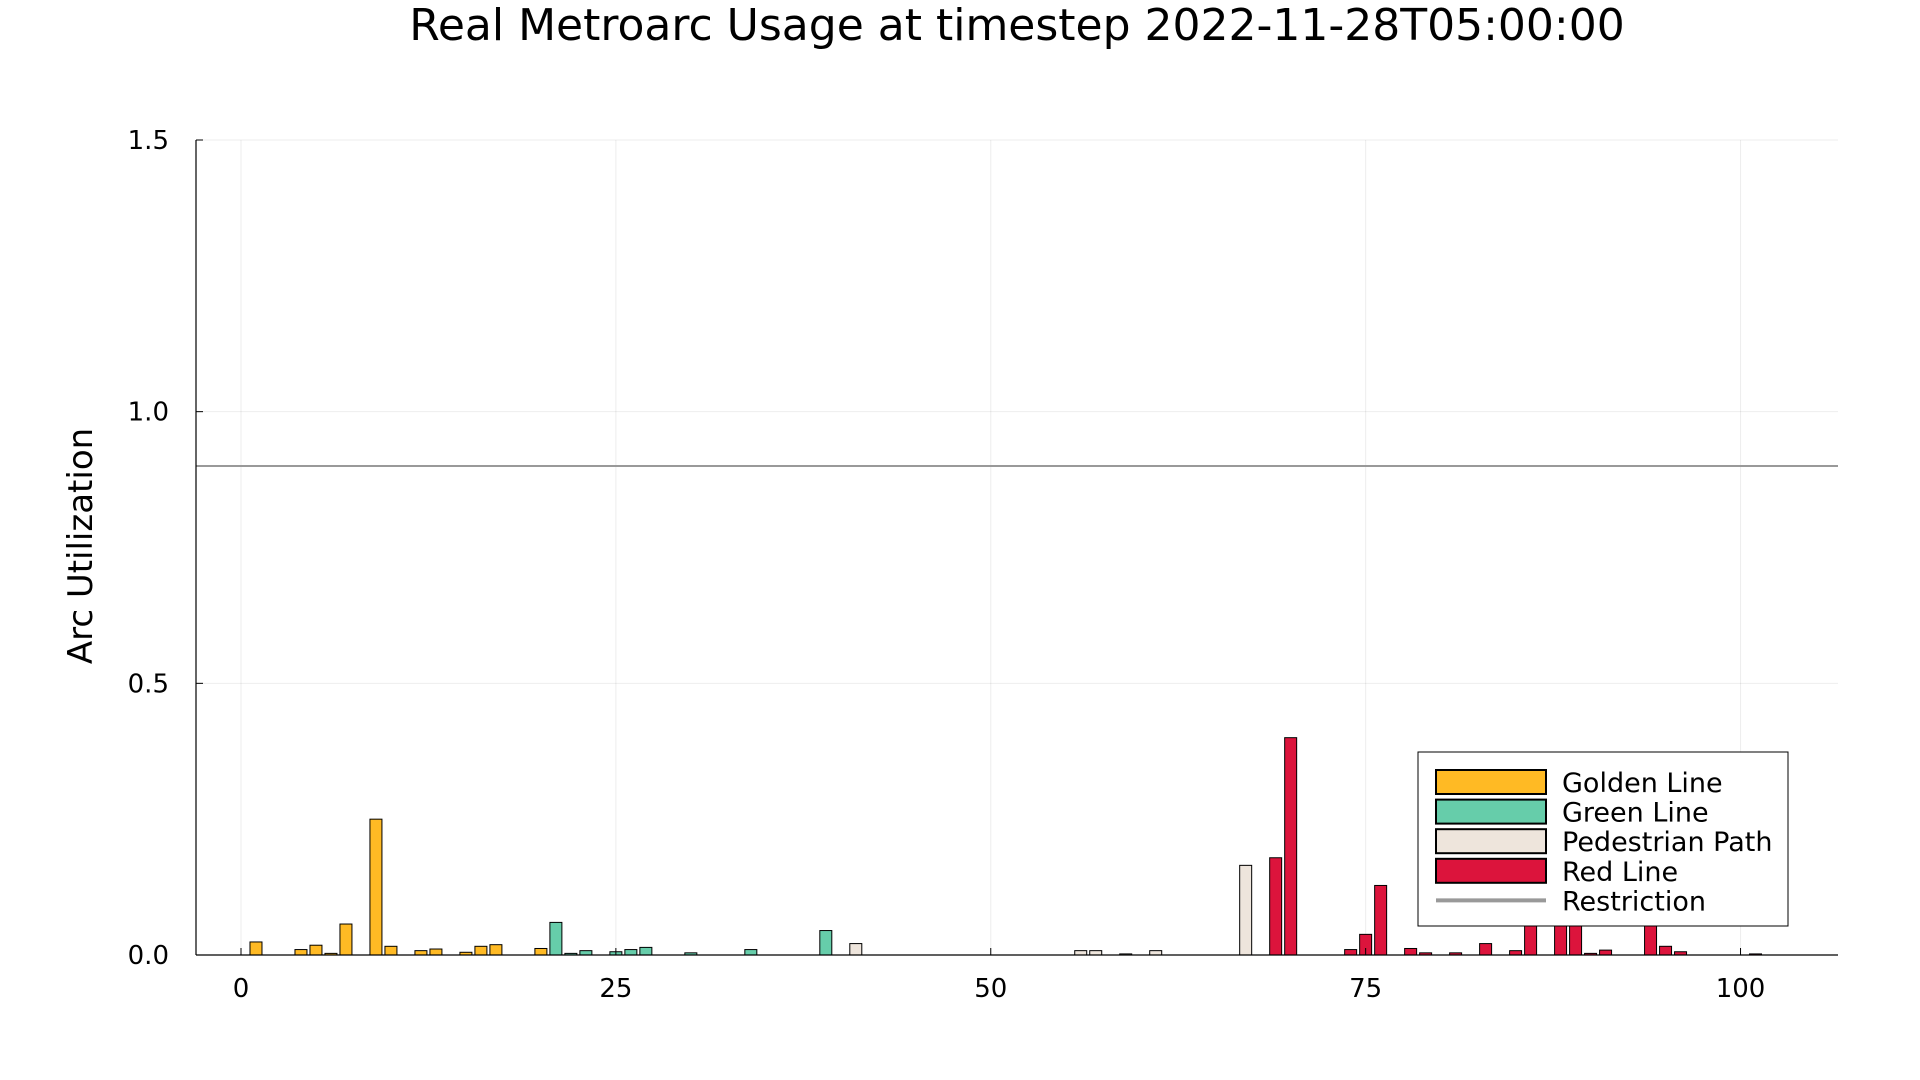 This screenshot has height=1080, width=1920. I want to click on x-tick-label: 0, so click(241, 989).